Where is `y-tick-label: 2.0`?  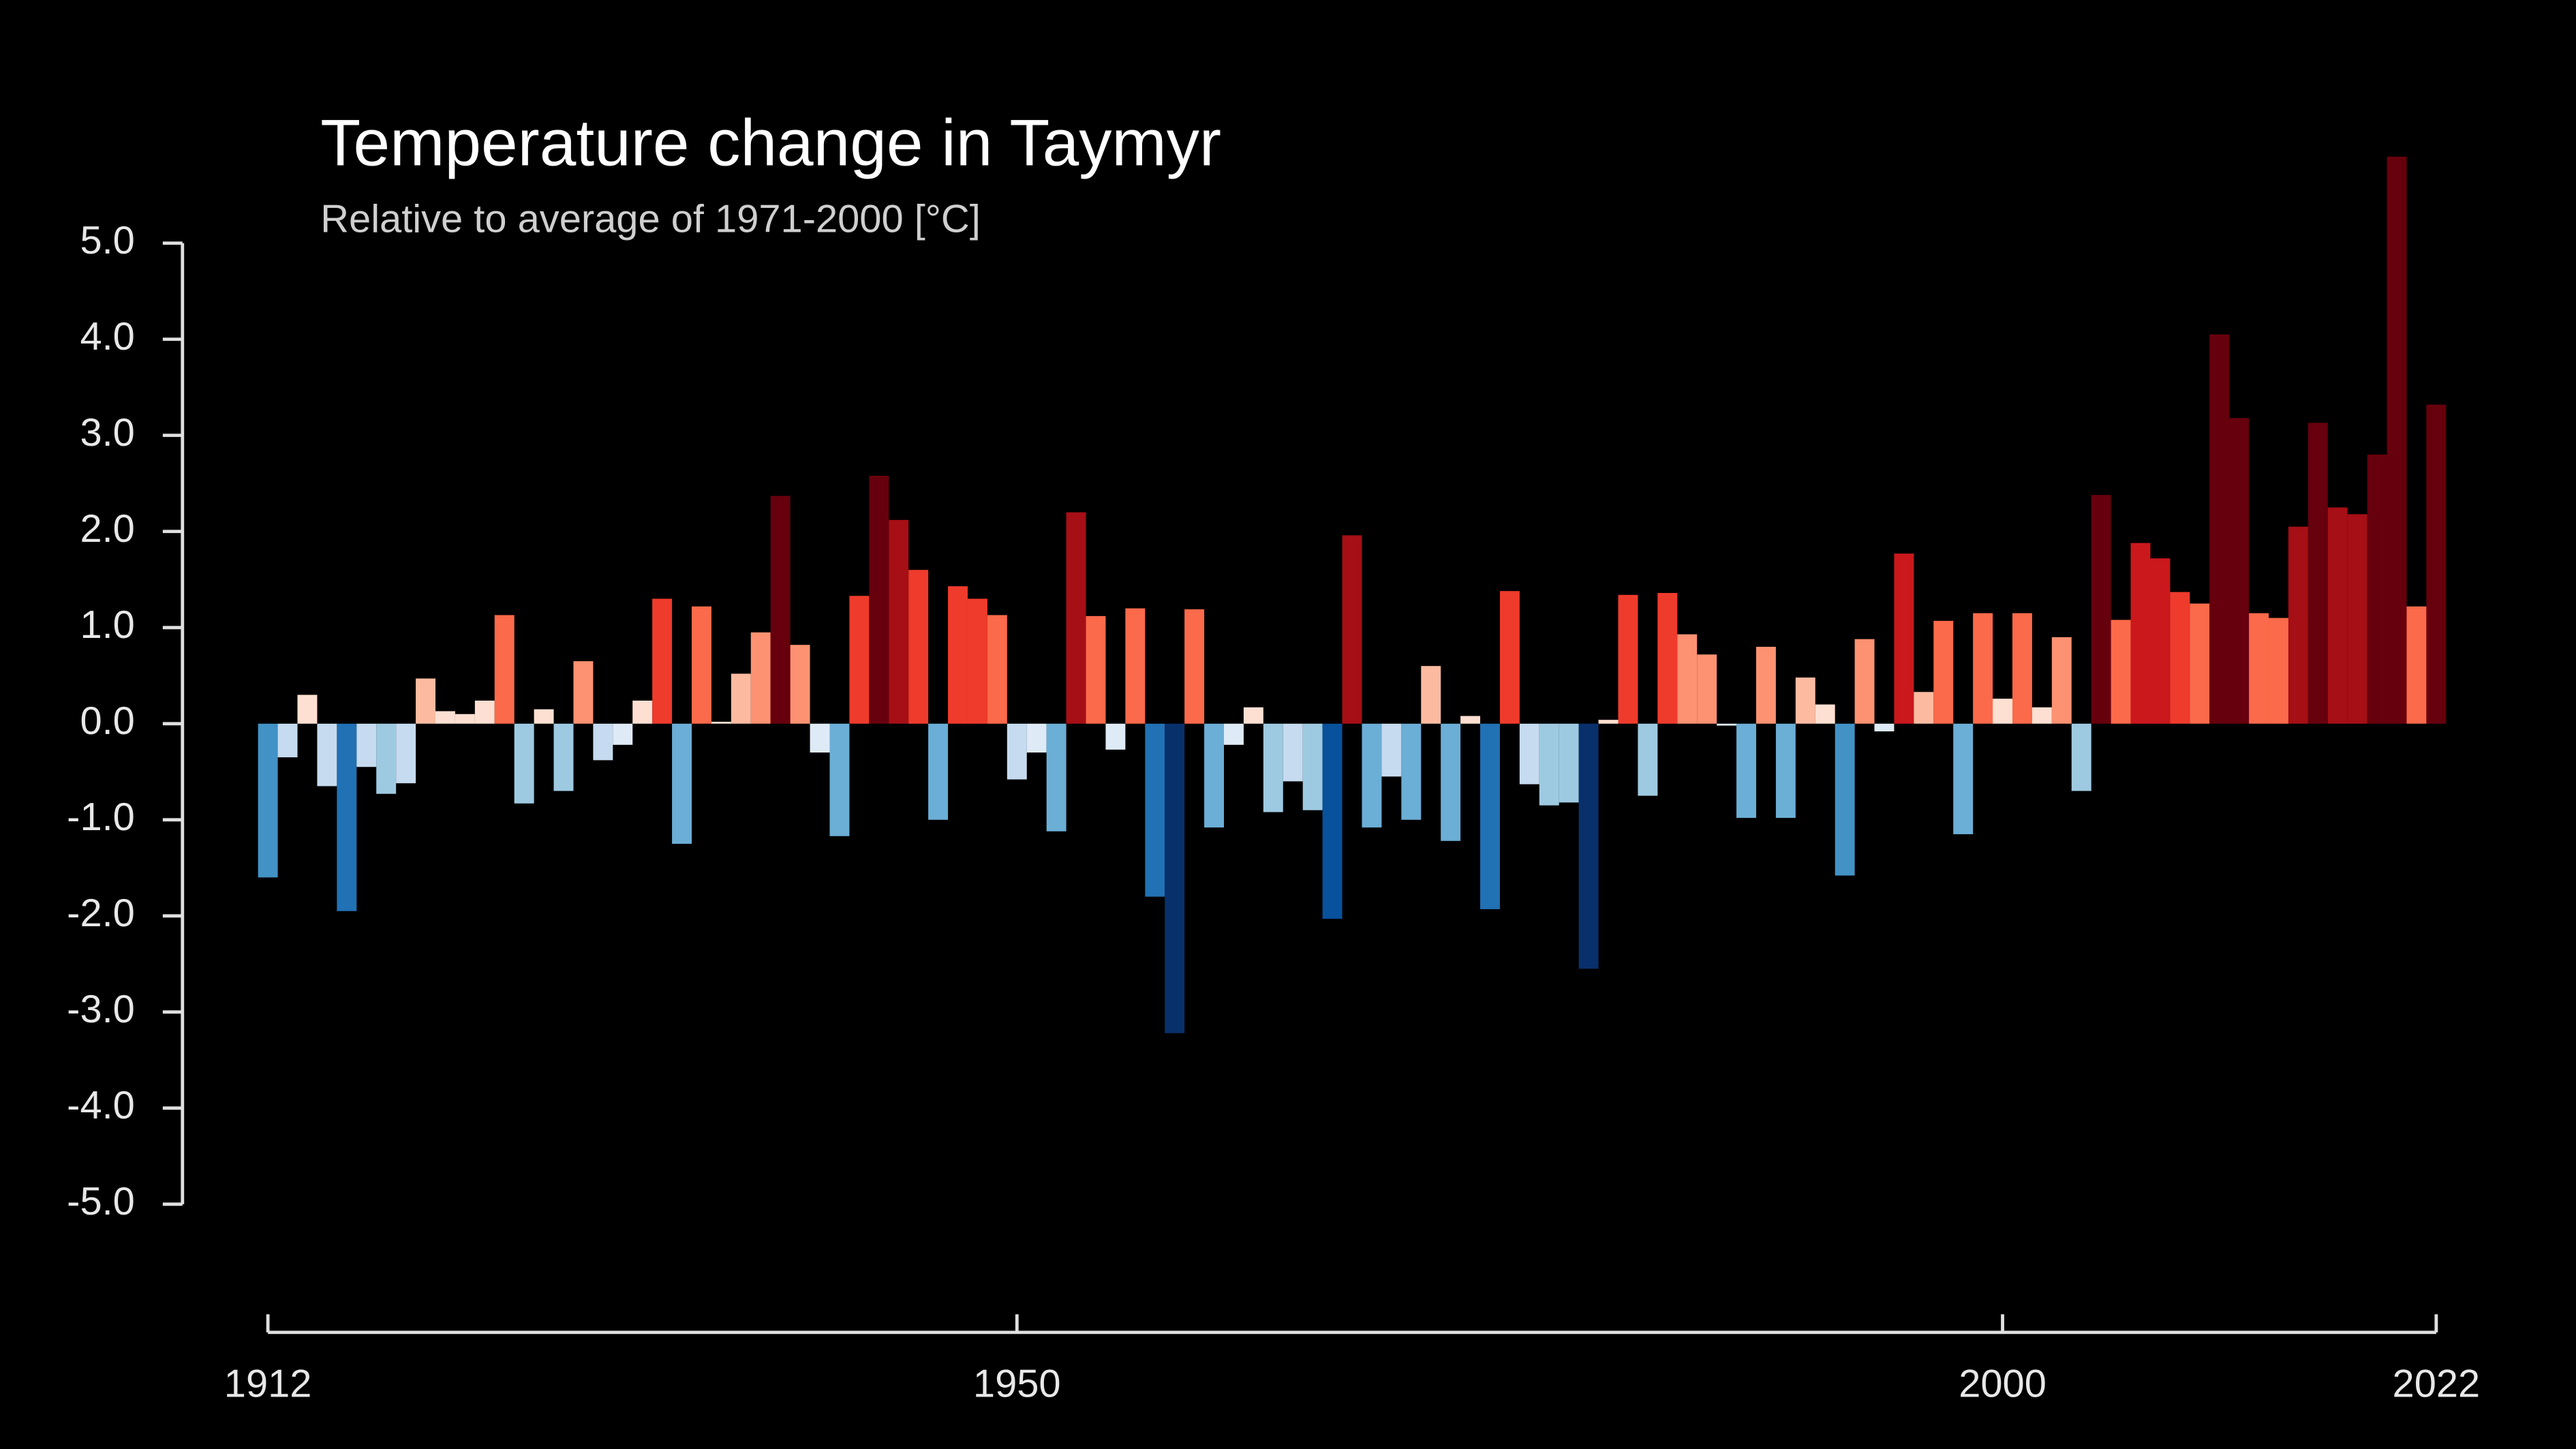 y-tick-label: 2.0 is located at coordinates (107, 529).